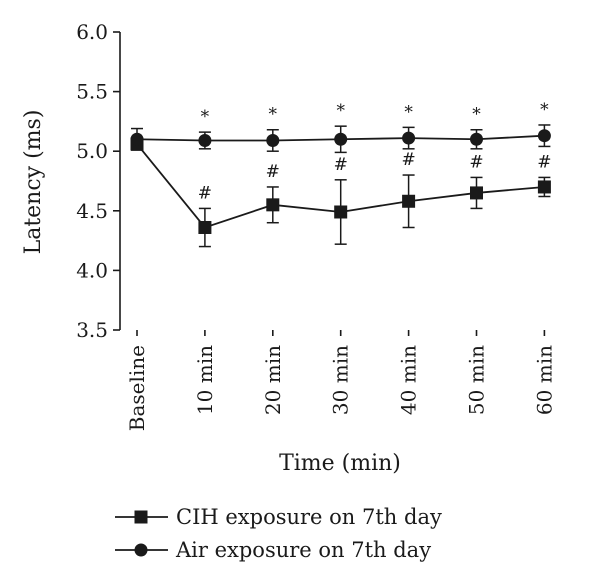 The height and width of the screenshot is (584, 600). Describe the element at coordinates (98, 181) in the screenshot. I see `y-axis: 3.5 4.0 4.5 5.0 5.5 6.0` at that location.